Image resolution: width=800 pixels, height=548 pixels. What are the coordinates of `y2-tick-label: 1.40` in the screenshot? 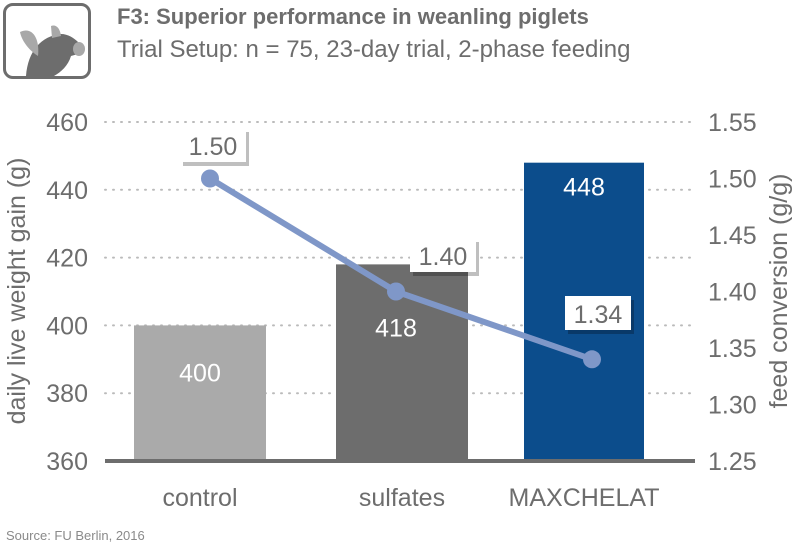 It's located at (732, 293).